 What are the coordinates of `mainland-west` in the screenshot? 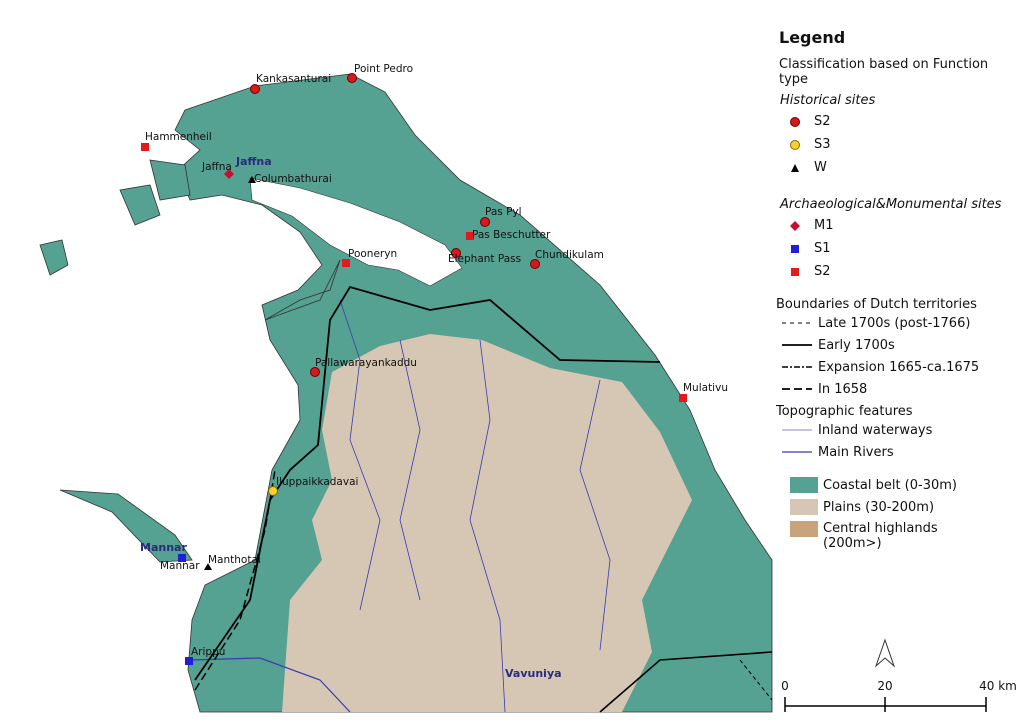 It's located at (302, 290).